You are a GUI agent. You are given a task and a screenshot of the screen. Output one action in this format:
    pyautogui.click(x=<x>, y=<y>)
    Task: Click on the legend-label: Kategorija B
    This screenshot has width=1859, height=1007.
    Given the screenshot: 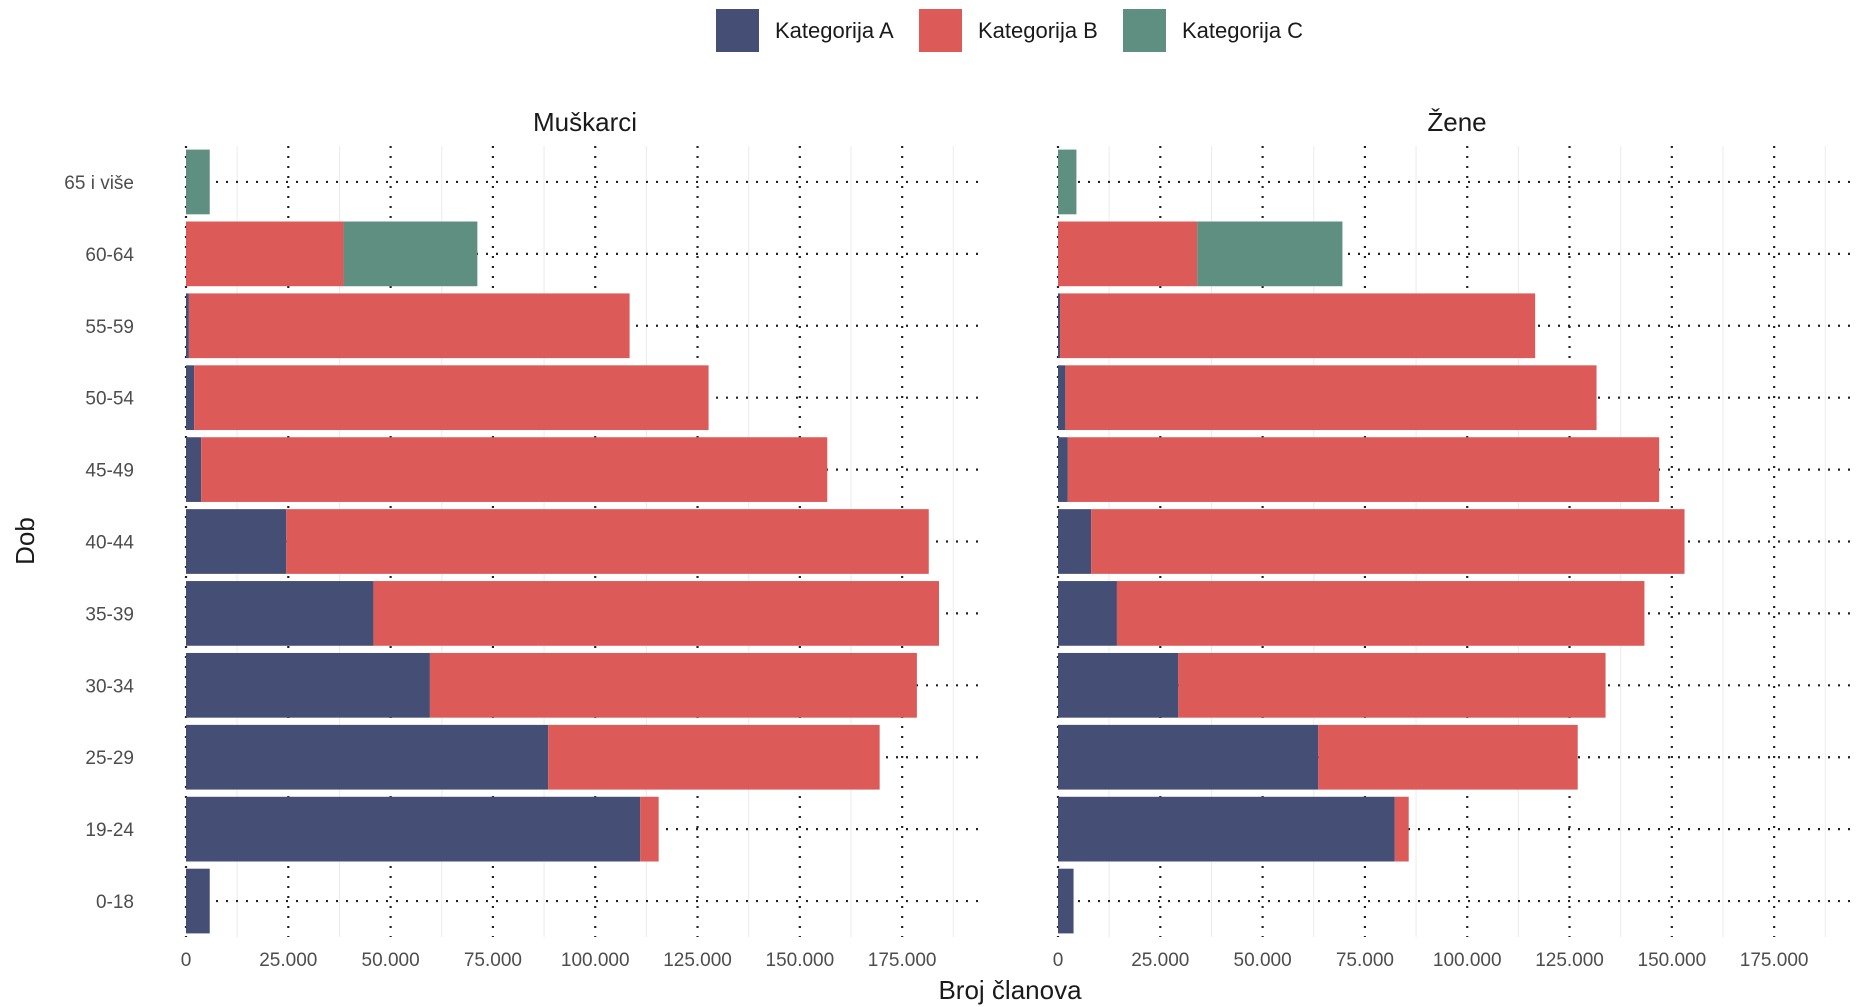 What is the action you would take?
    pyautogui.click(x=1038, y=30)
    